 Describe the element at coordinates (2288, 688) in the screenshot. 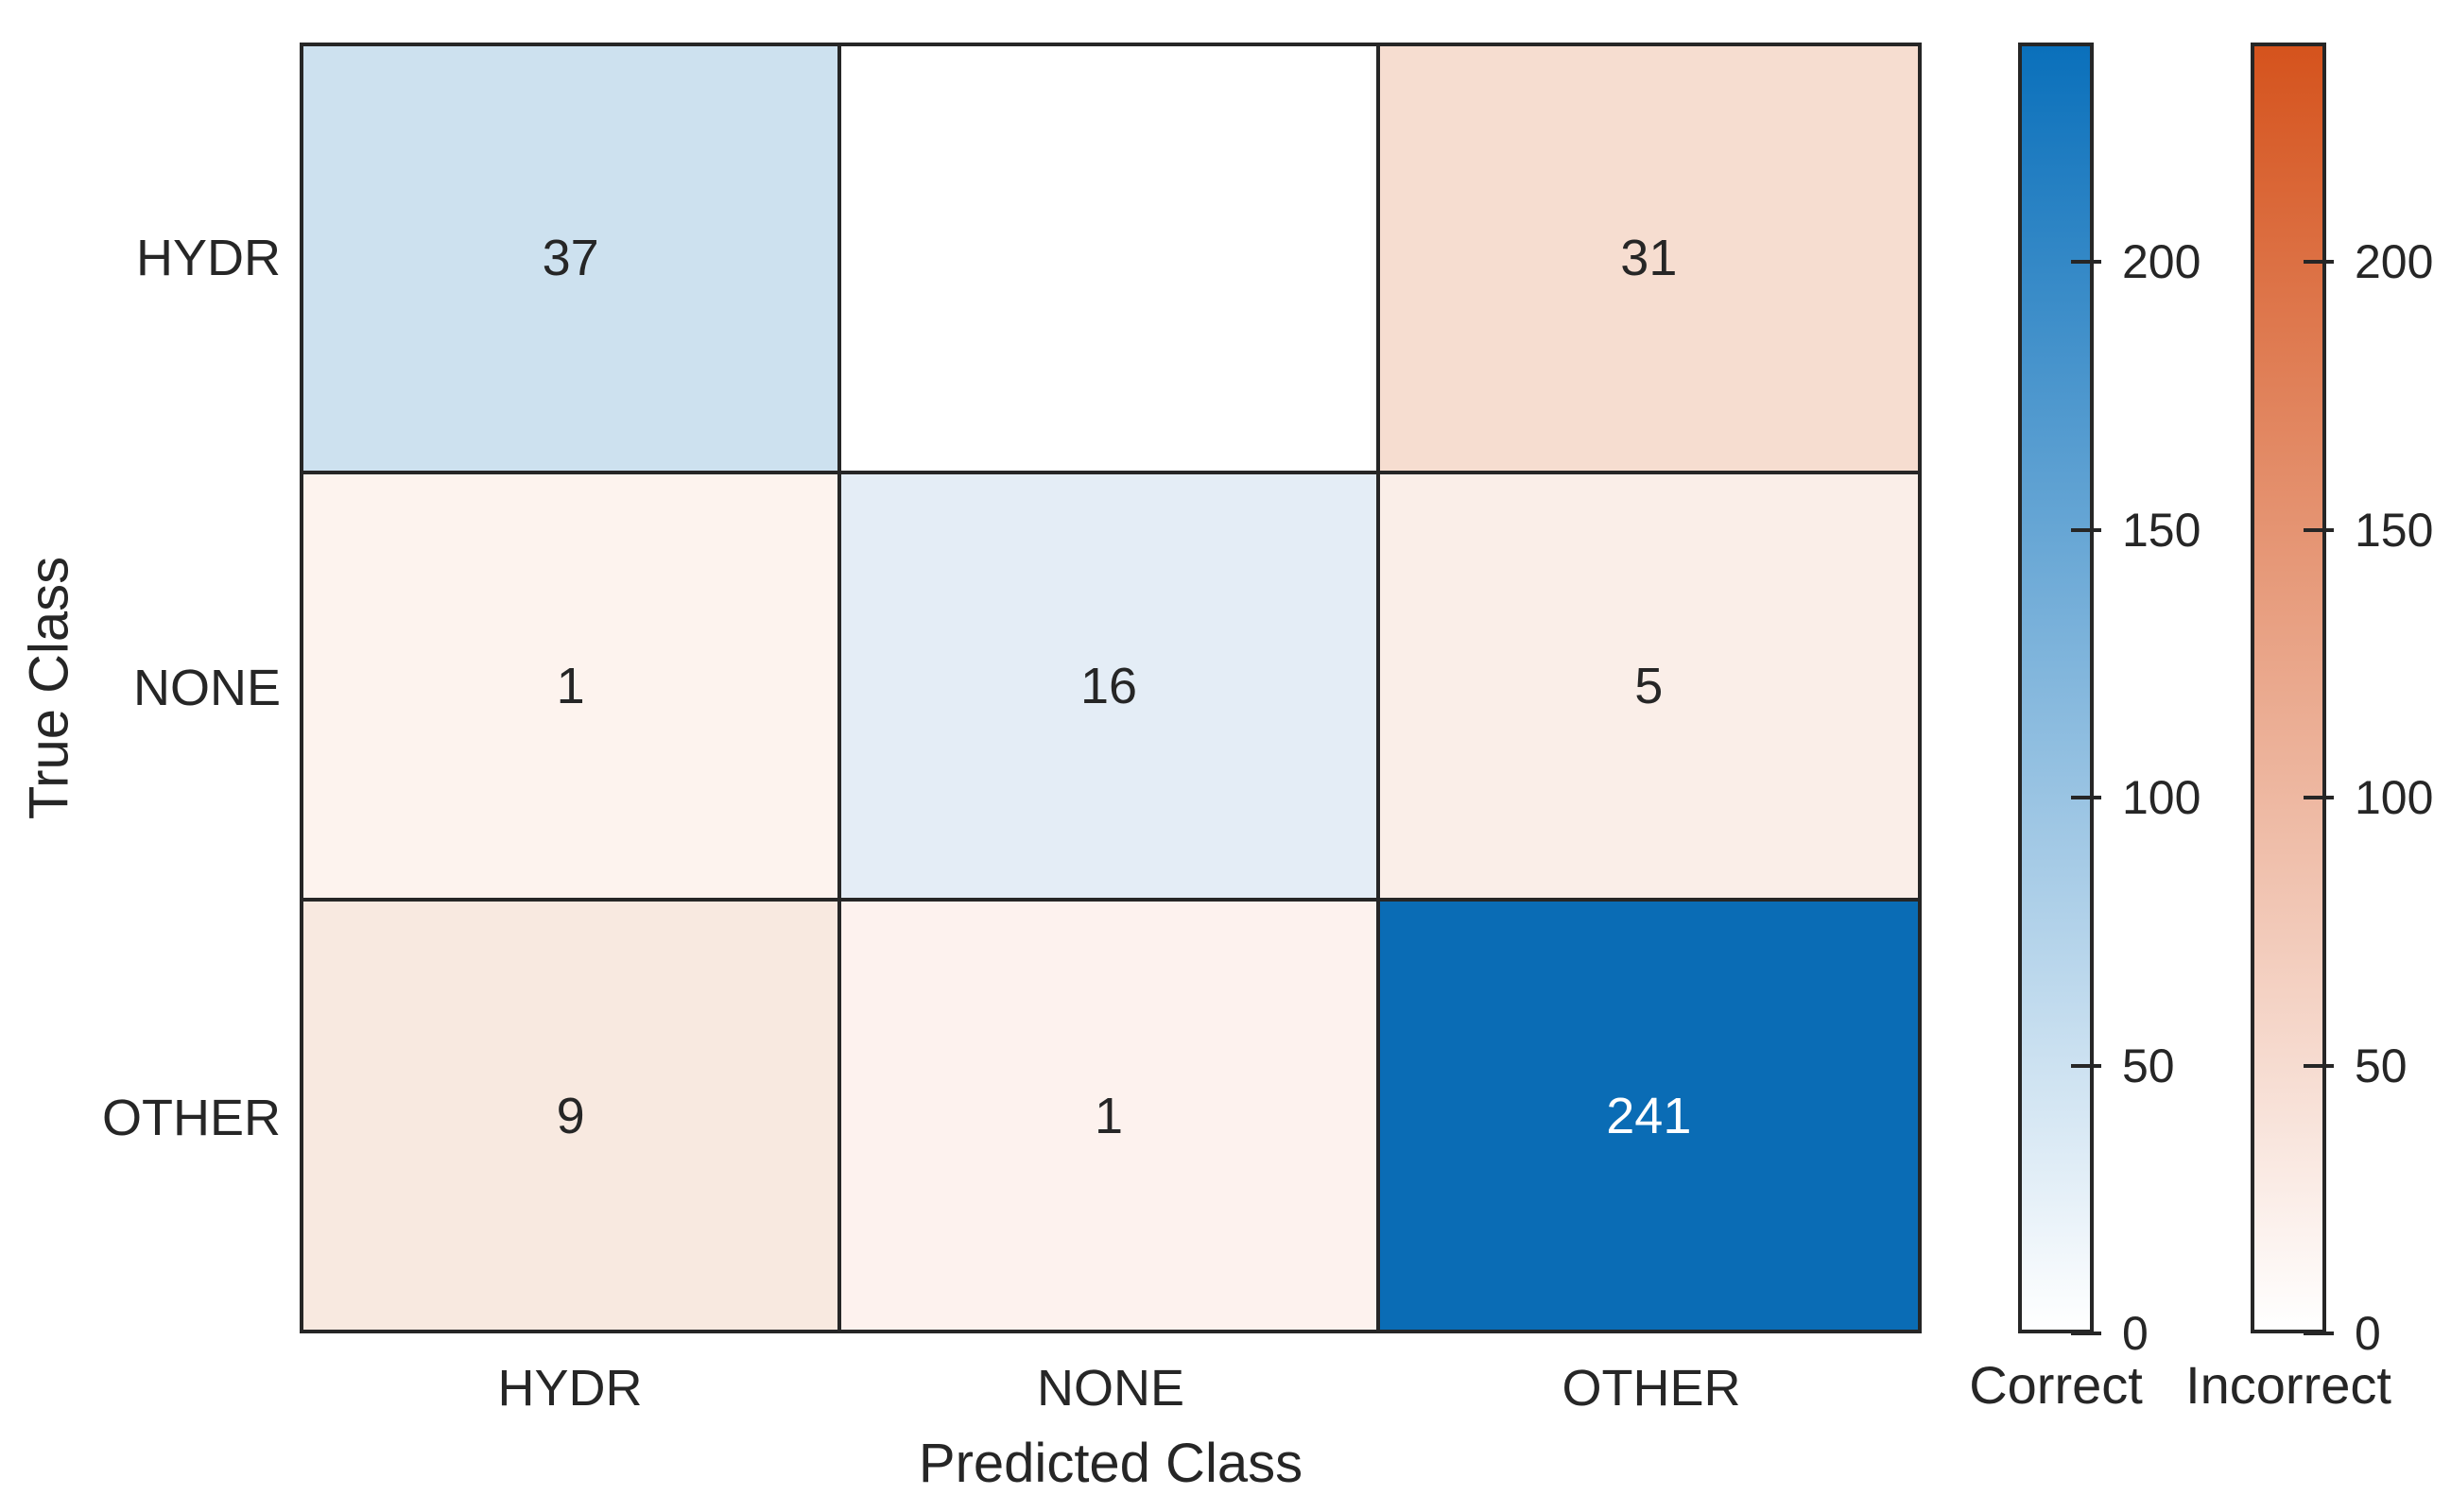

I see `colorbar-incorrect-gradient` at that location.